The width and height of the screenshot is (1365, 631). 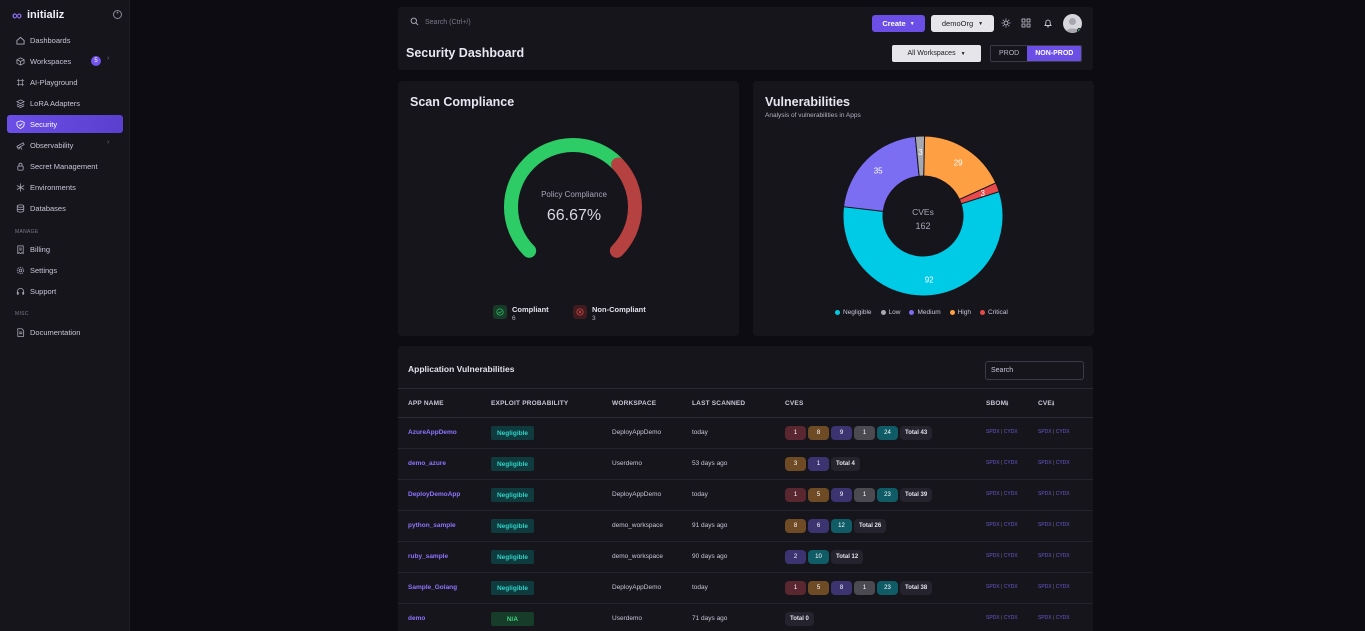 What do you see at coordinates (432, 525) in the screenshot?
I see `app-name-link: python_sample` at bounding box center [432, 525].